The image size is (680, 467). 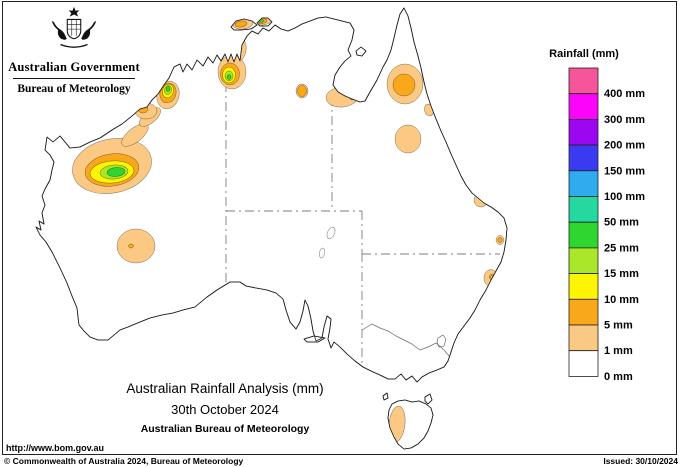 What do you see at coordinates (74, 89) in the screenshot?
I see `agency-name: Bureau of Meteorology` at bounding box center [74, 89].